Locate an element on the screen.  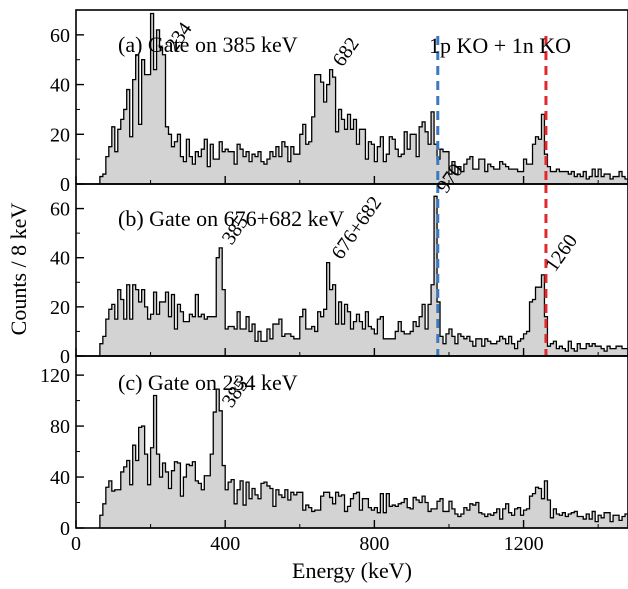
y-tick-label-1-2: 40 is located at coordinates (60, 259).